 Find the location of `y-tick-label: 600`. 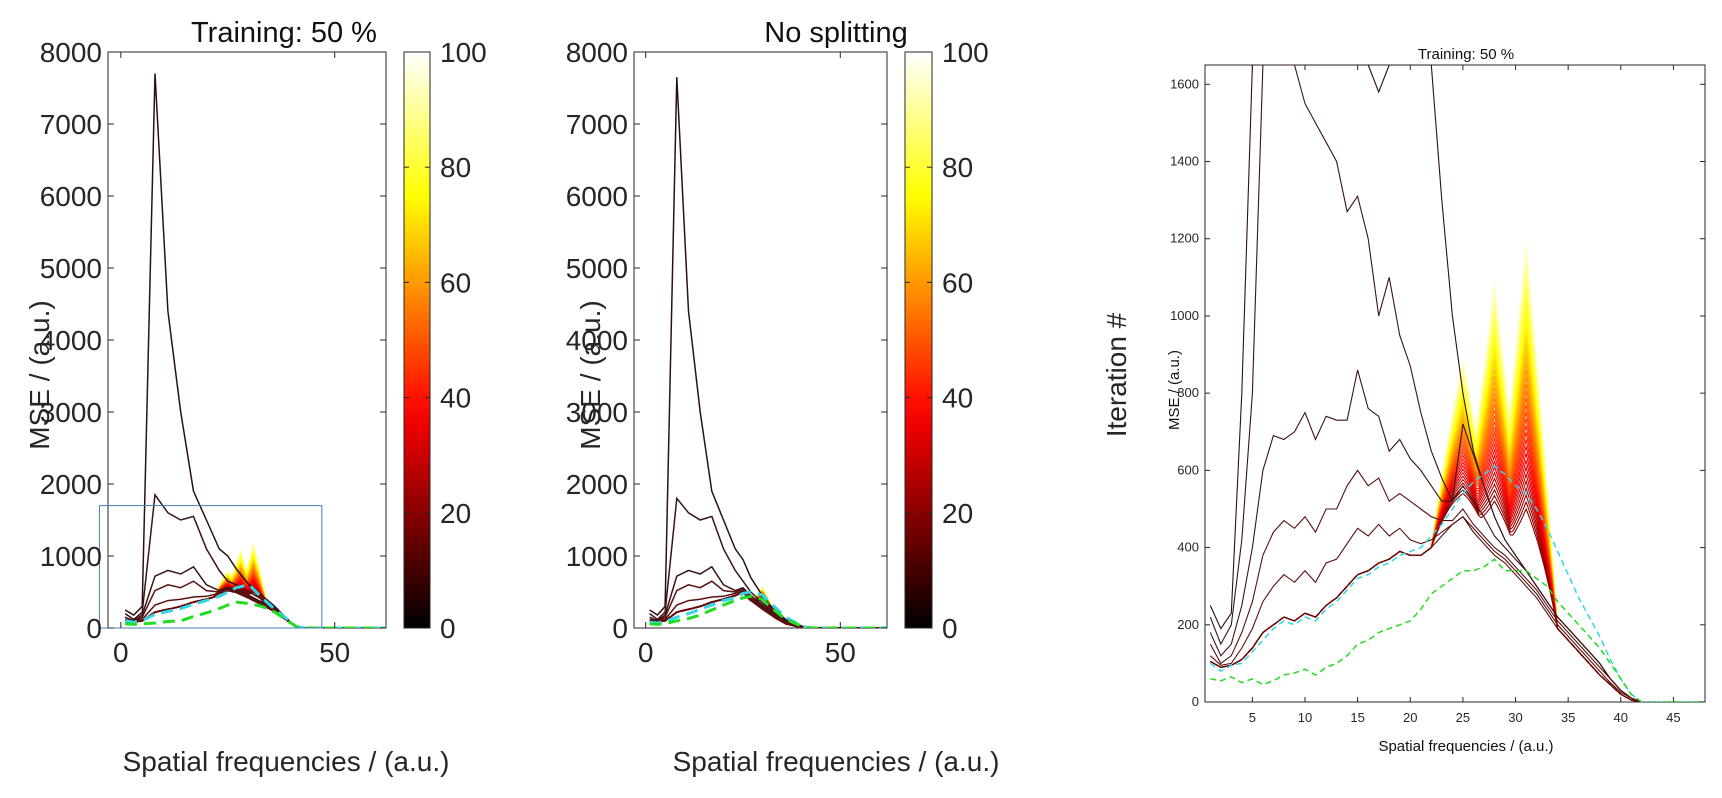

y-tick-label: 600 is located at coordinates (1188, 469).